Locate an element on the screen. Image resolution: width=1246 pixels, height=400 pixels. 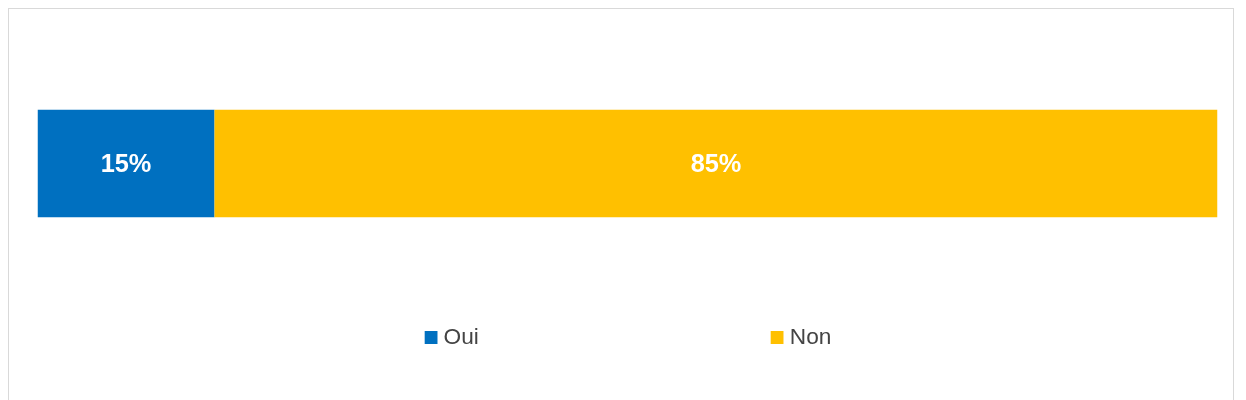
legend-label: Non is located at coordinates (810, 336).